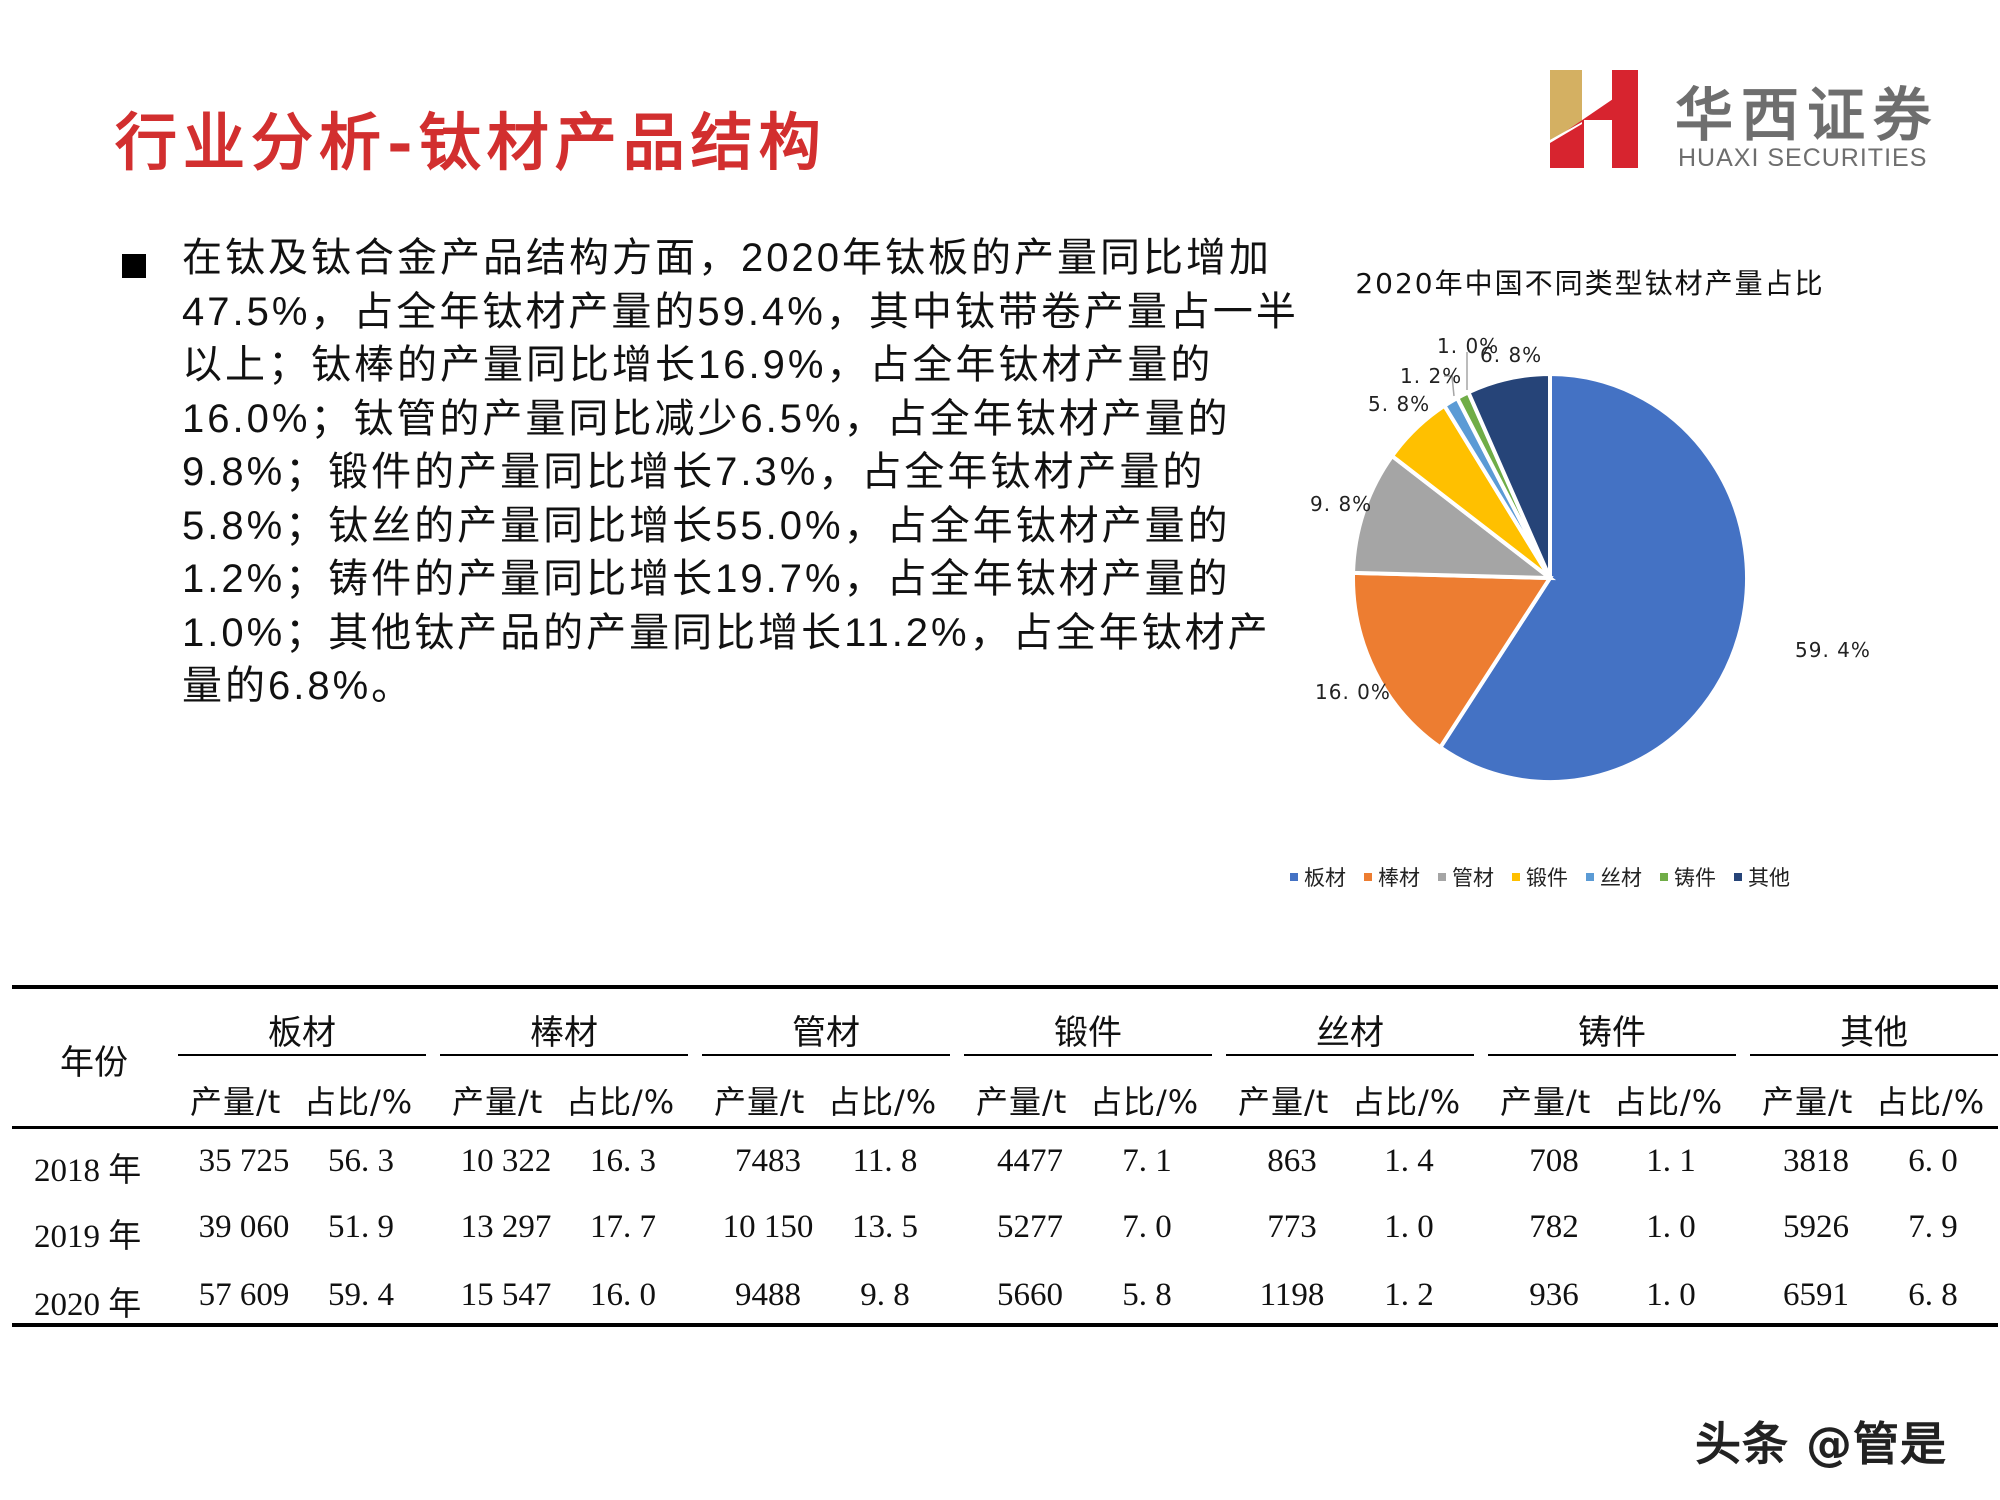  What do you see at coordinates (244, 1161) in the screenshot?
I see `cell-output: 35 725` at bounding box center [244, 1161].